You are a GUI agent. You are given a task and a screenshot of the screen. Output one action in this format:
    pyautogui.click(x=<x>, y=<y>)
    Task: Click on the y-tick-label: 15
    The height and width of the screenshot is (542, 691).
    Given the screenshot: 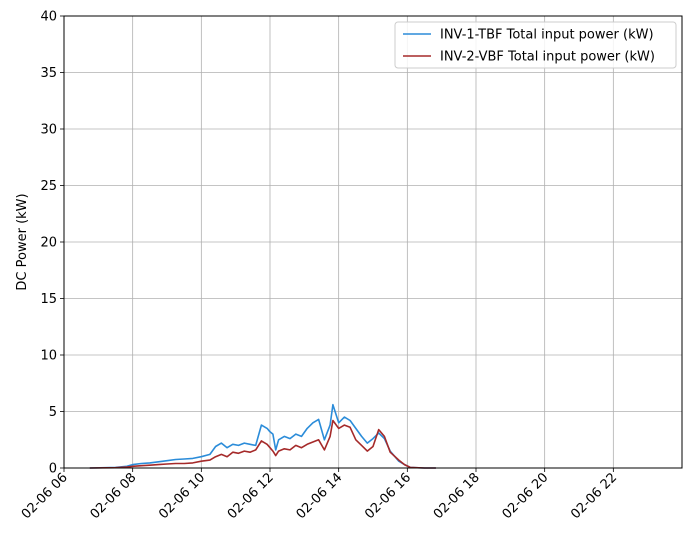 What is the action you would take?
    pyautogui.click(x=48, y=299)
    